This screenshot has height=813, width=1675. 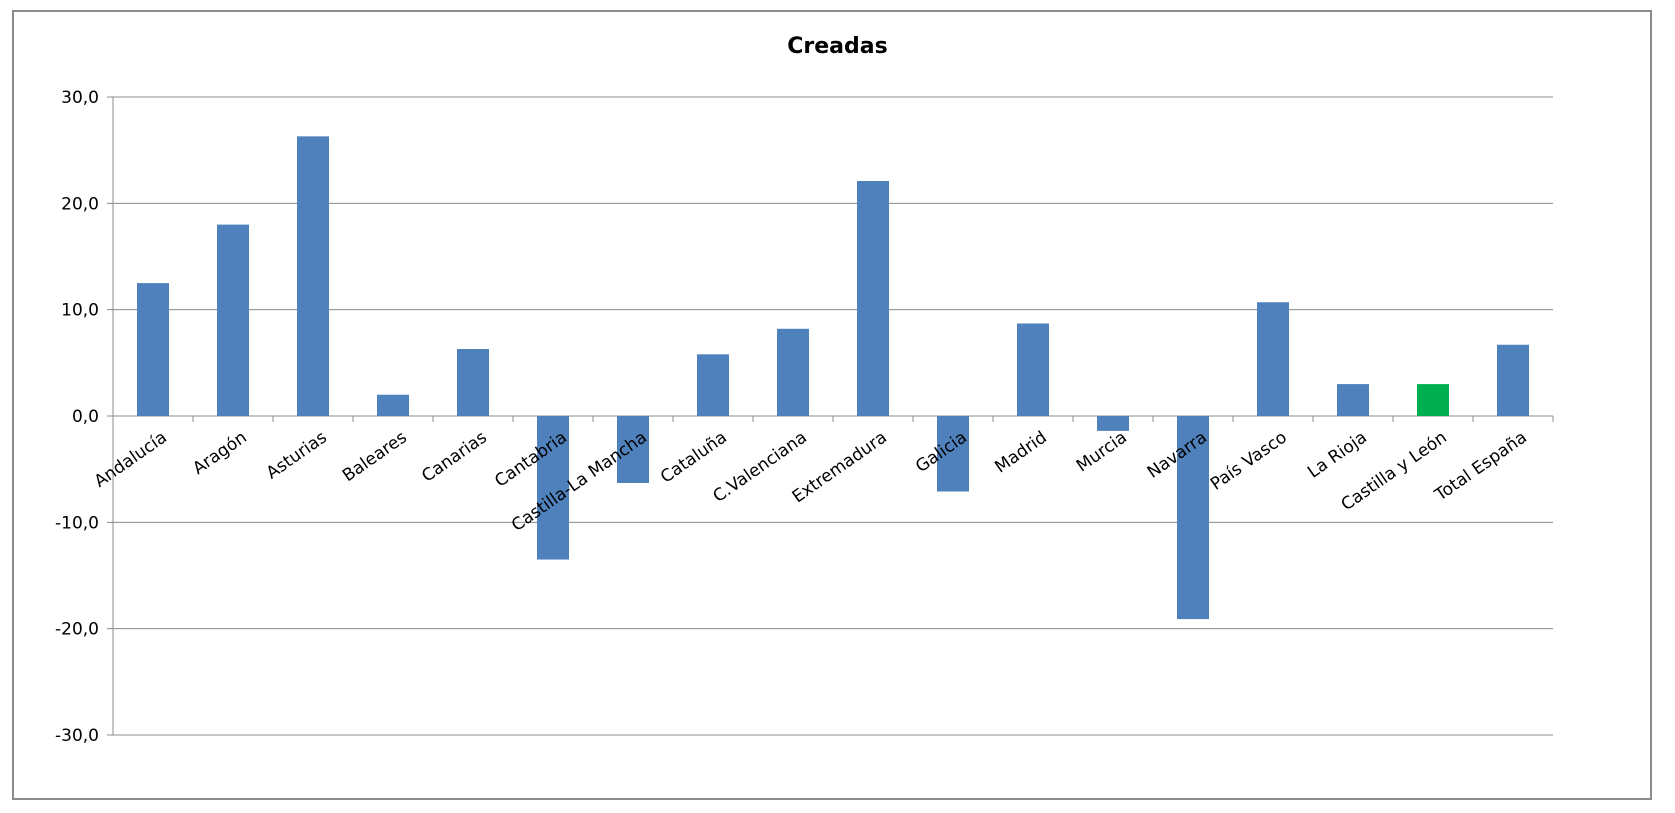 I want to click on bar-extremadura, so click(x=873, y=298).